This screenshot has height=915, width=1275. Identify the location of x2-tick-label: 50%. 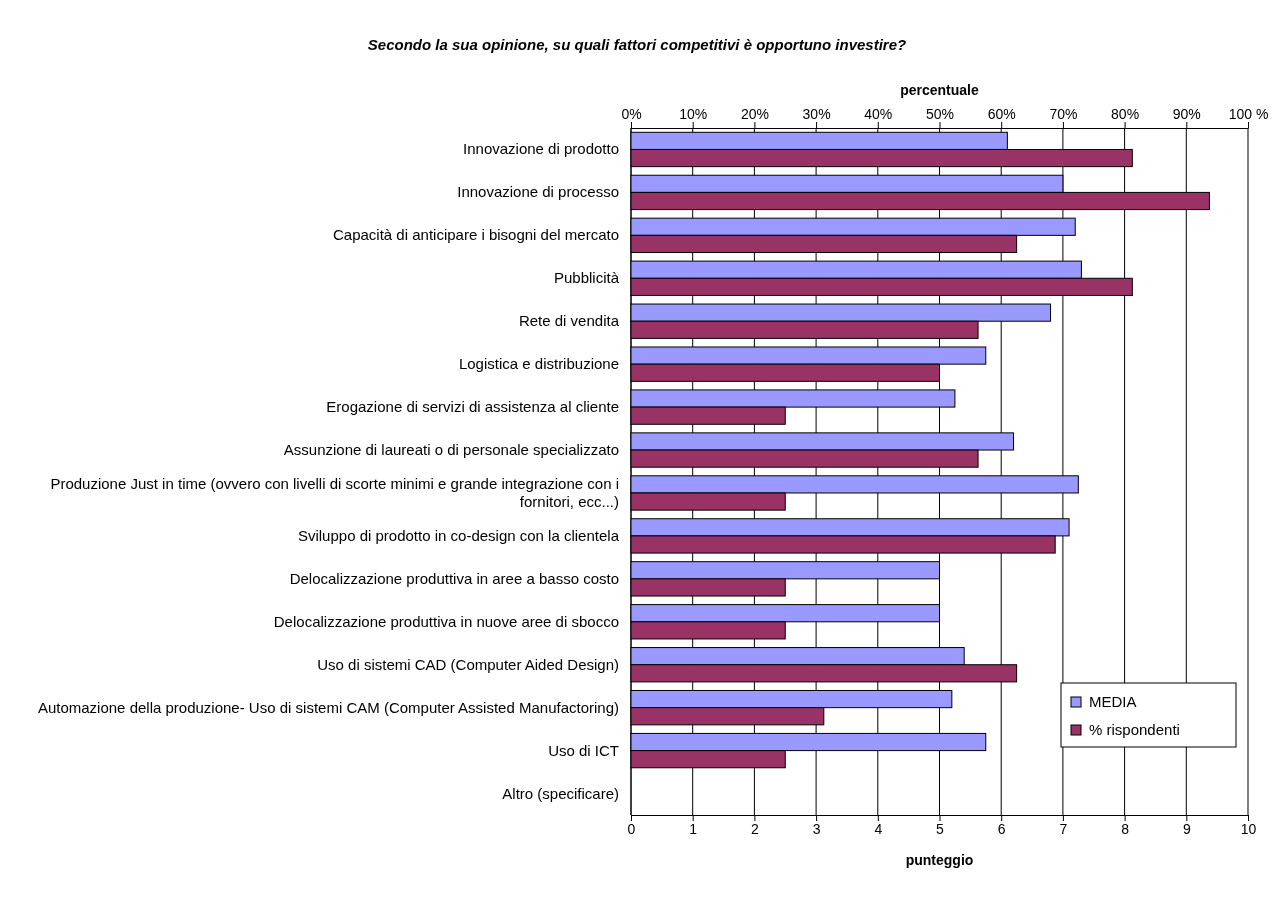
(940, 114).